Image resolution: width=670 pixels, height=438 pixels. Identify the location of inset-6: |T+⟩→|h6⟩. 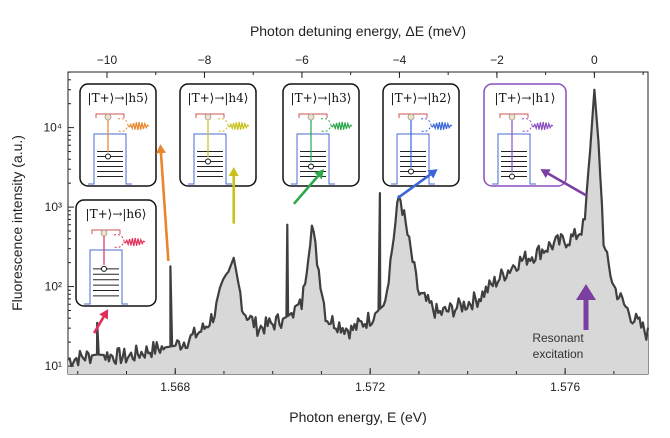
(116, 253).